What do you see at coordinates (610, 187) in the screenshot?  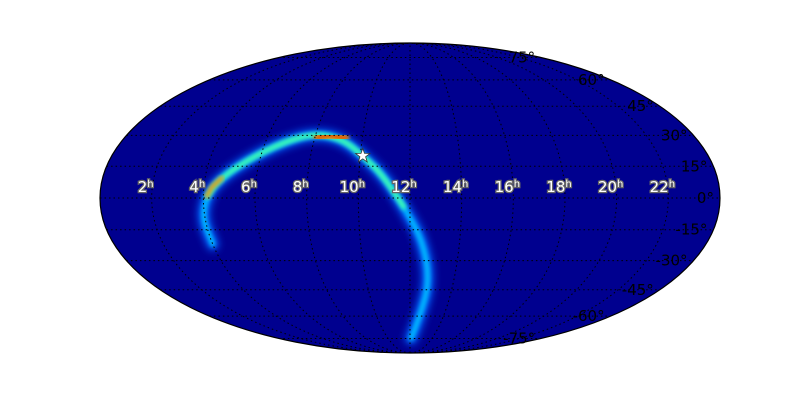 I see `ra-tick-label: 20h` at bounding box center [610, 187].